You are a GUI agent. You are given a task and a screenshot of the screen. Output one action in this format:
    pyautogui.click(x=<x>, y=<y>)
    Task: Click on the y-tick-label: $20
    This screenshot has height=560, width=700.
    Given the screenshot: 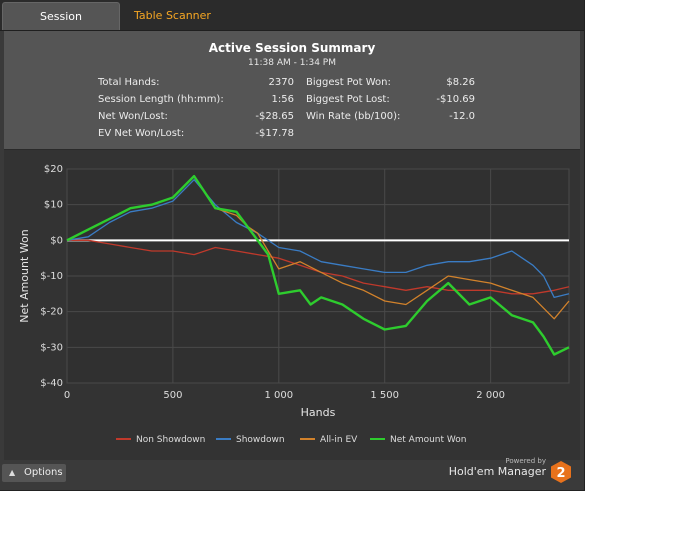 What is the action you would take?
    pyautogui.click(x=53, y=169)
    